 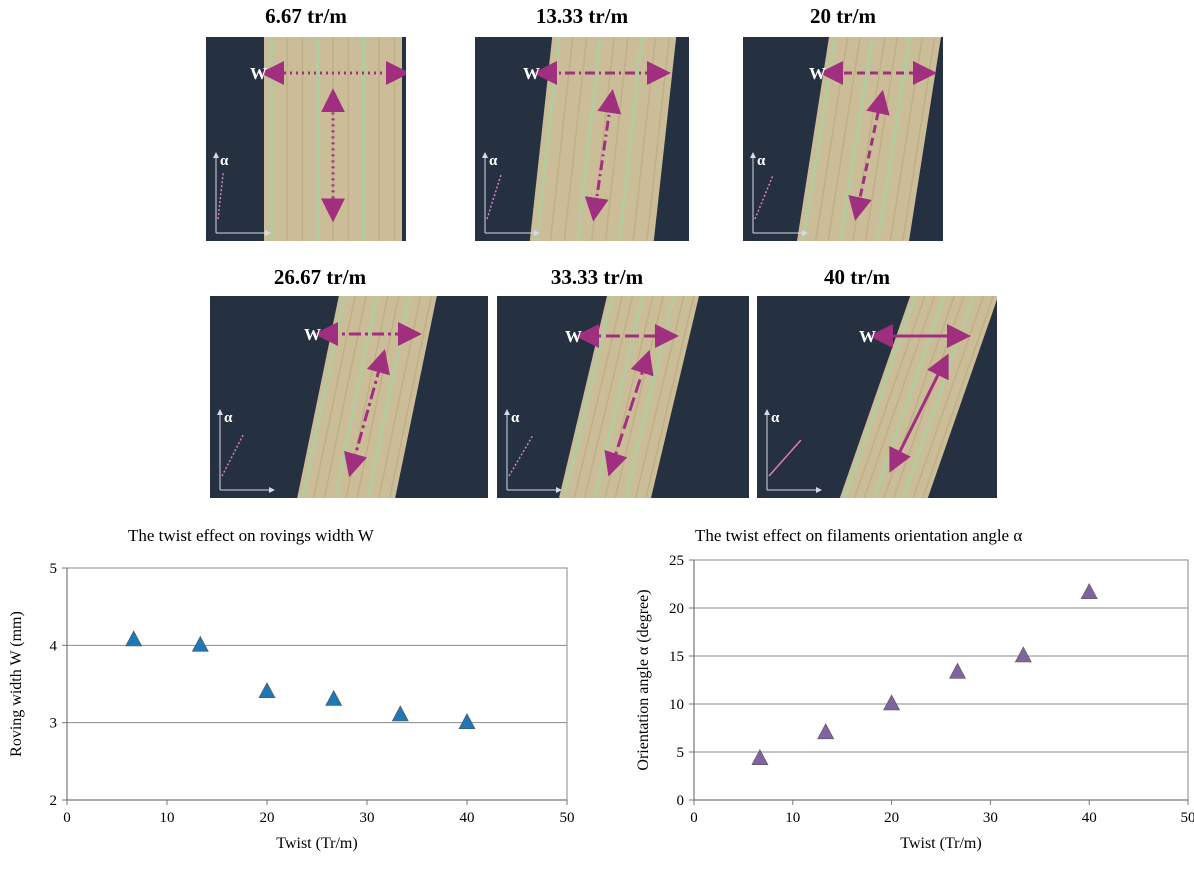 What do you see at coordinates (676, 705) in the screenshot?
I see `y-tick-label: 10` at bounding box center [676, 705].